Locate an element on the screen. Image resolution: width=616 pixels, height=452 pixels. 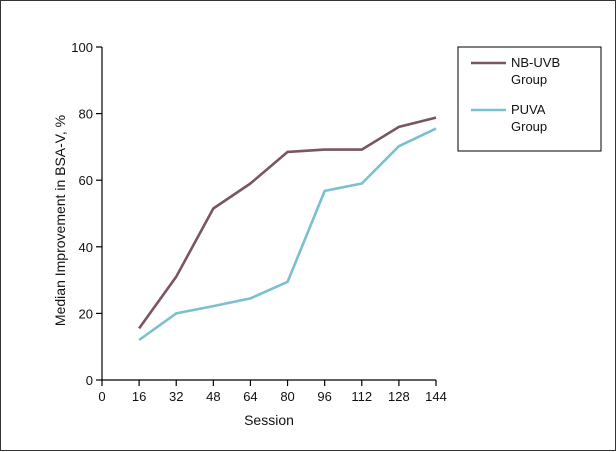
legend-label: PUVA is located at coordinates (528, 109).